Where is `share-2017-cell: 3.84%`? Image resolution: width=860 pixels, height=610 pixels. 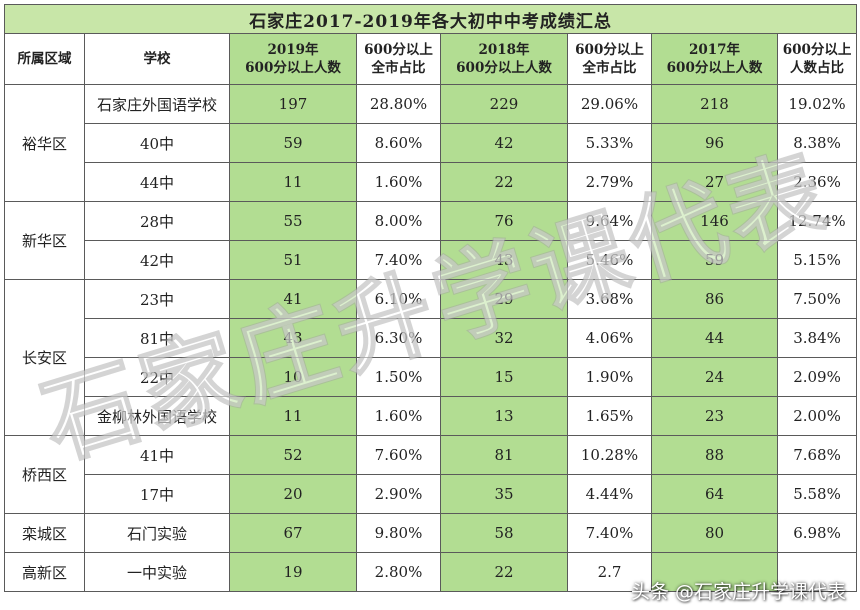 share-2017-cell: 3.84% is located at coordinates (817, 338).